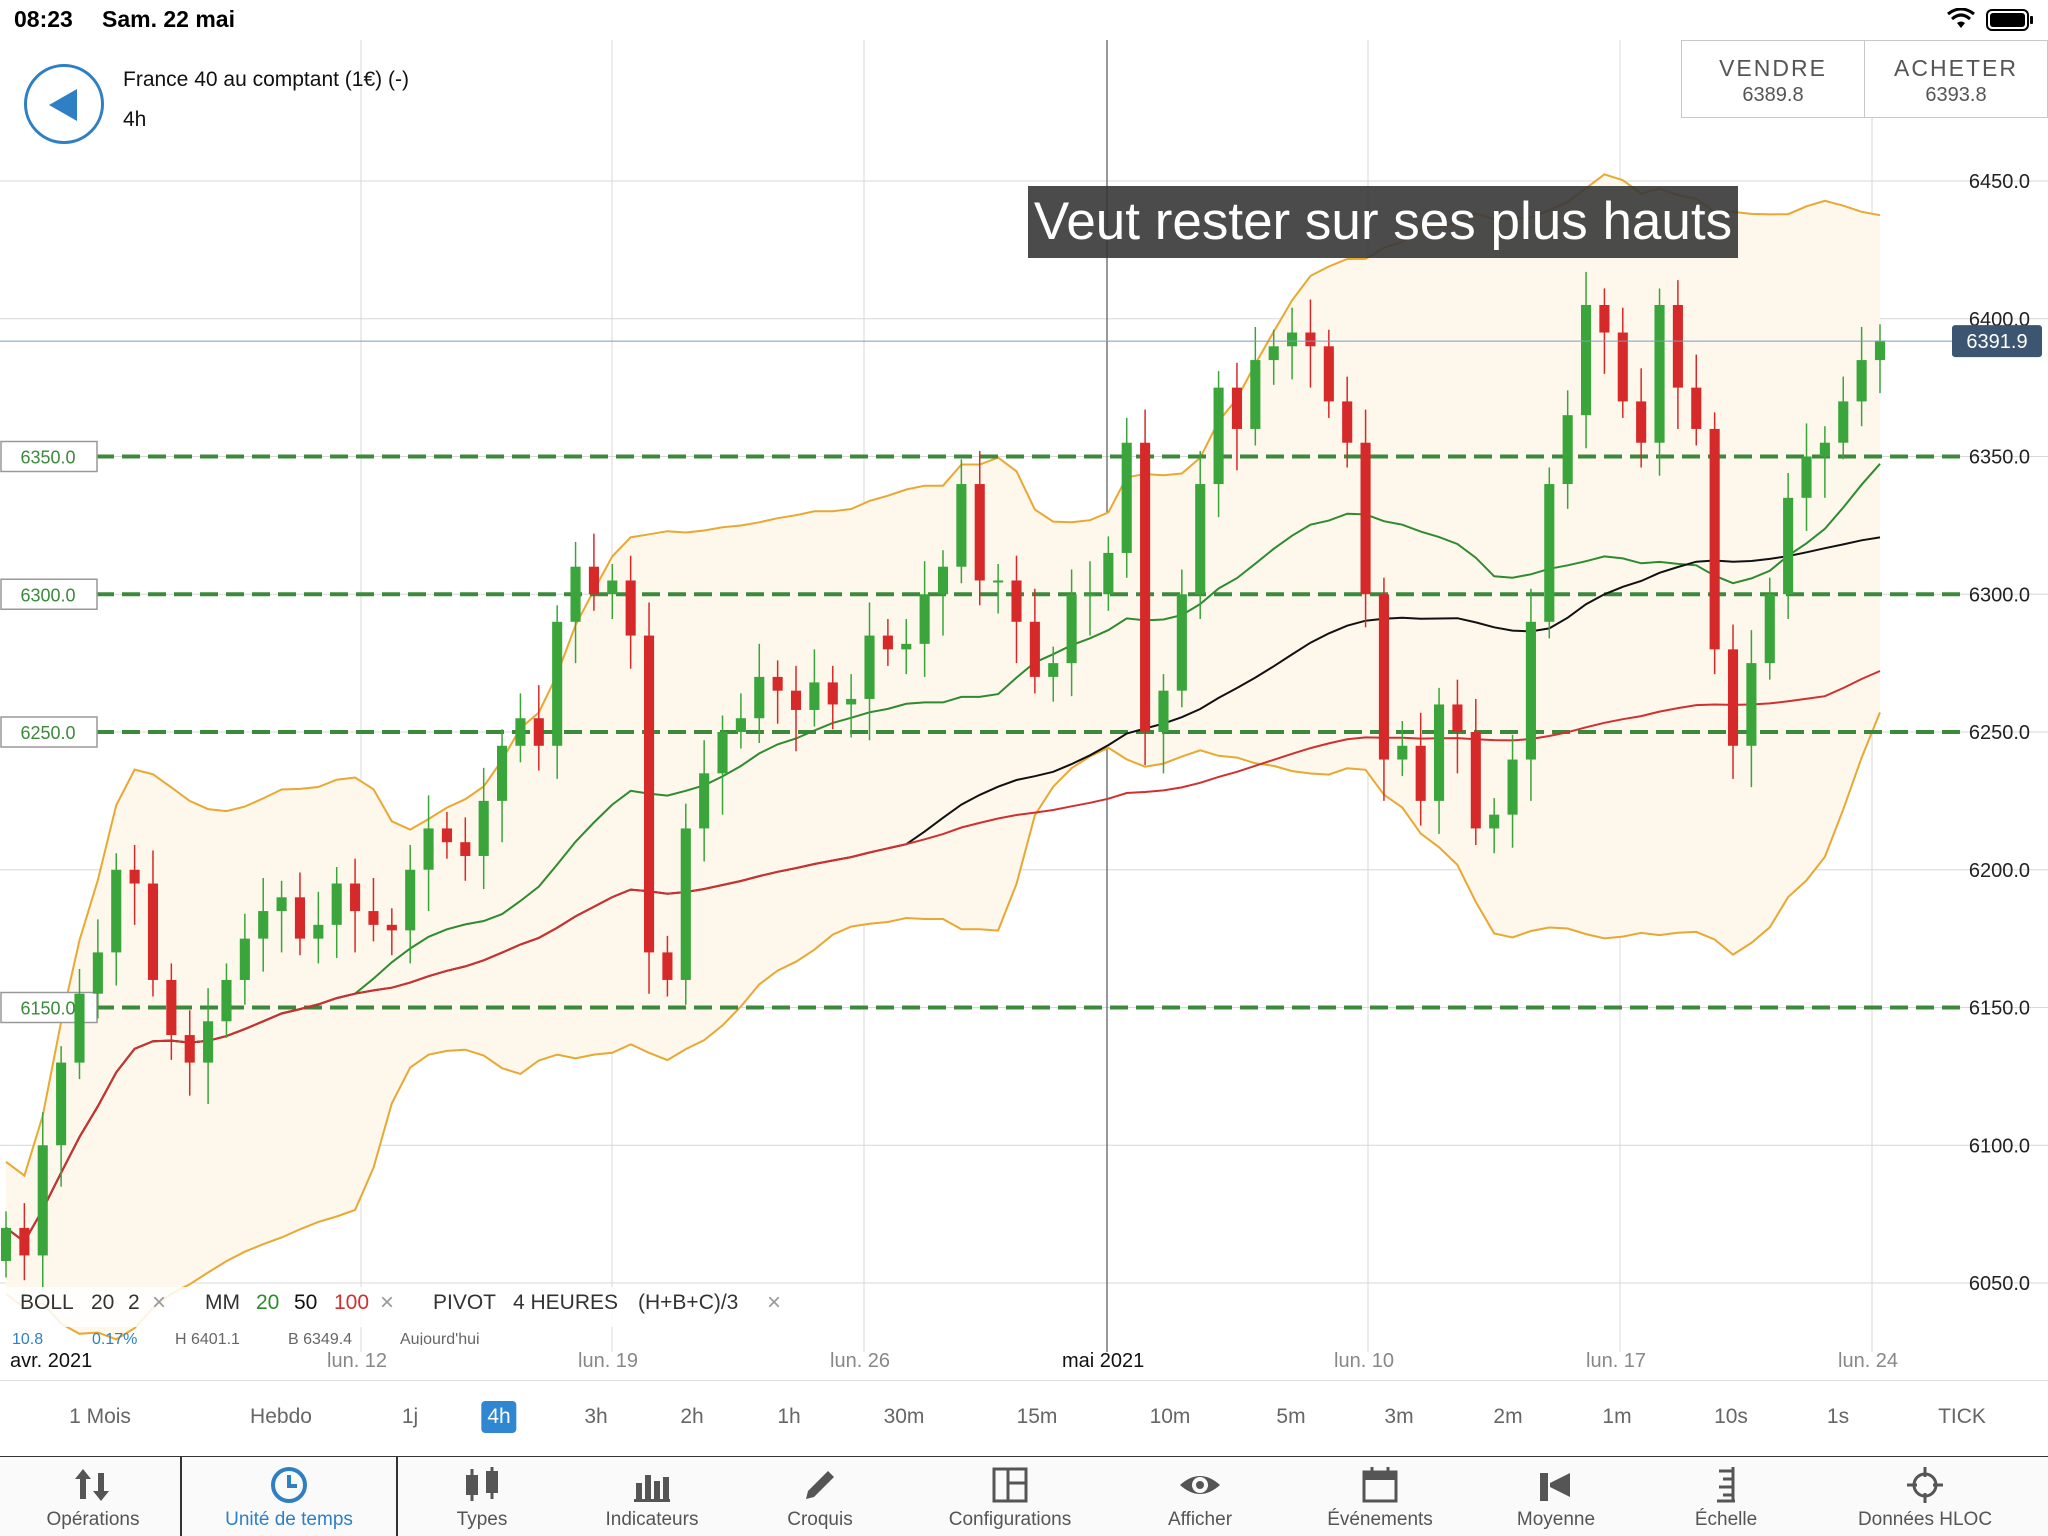  Describe the element at coordinates (1838, 1416) in the screenshot. I see `tf-1s: 1s` at that location.